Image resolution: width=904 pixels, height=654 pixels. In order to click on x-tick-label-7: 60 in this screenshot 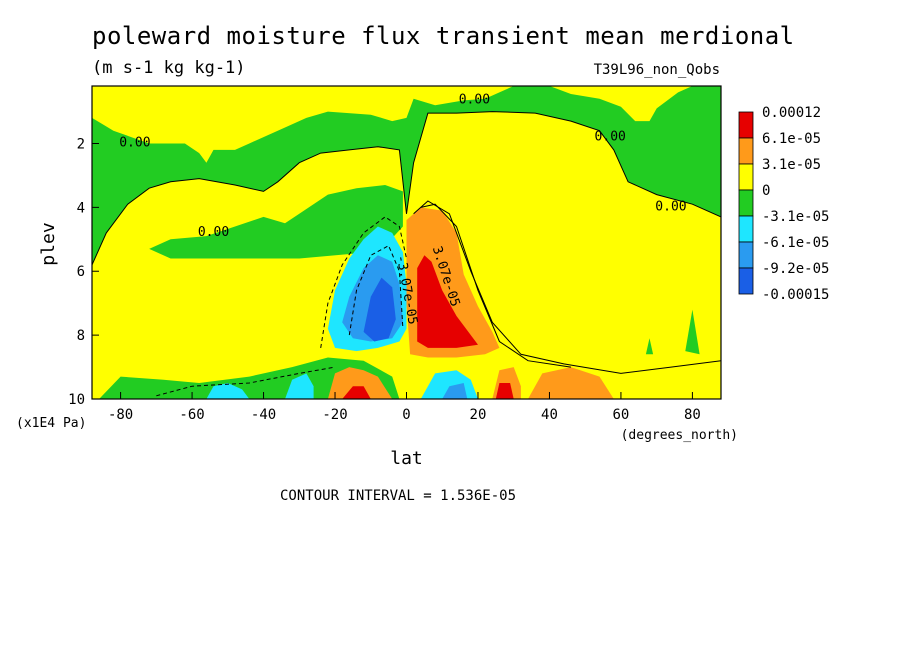, I will do `click(621, 415)`.